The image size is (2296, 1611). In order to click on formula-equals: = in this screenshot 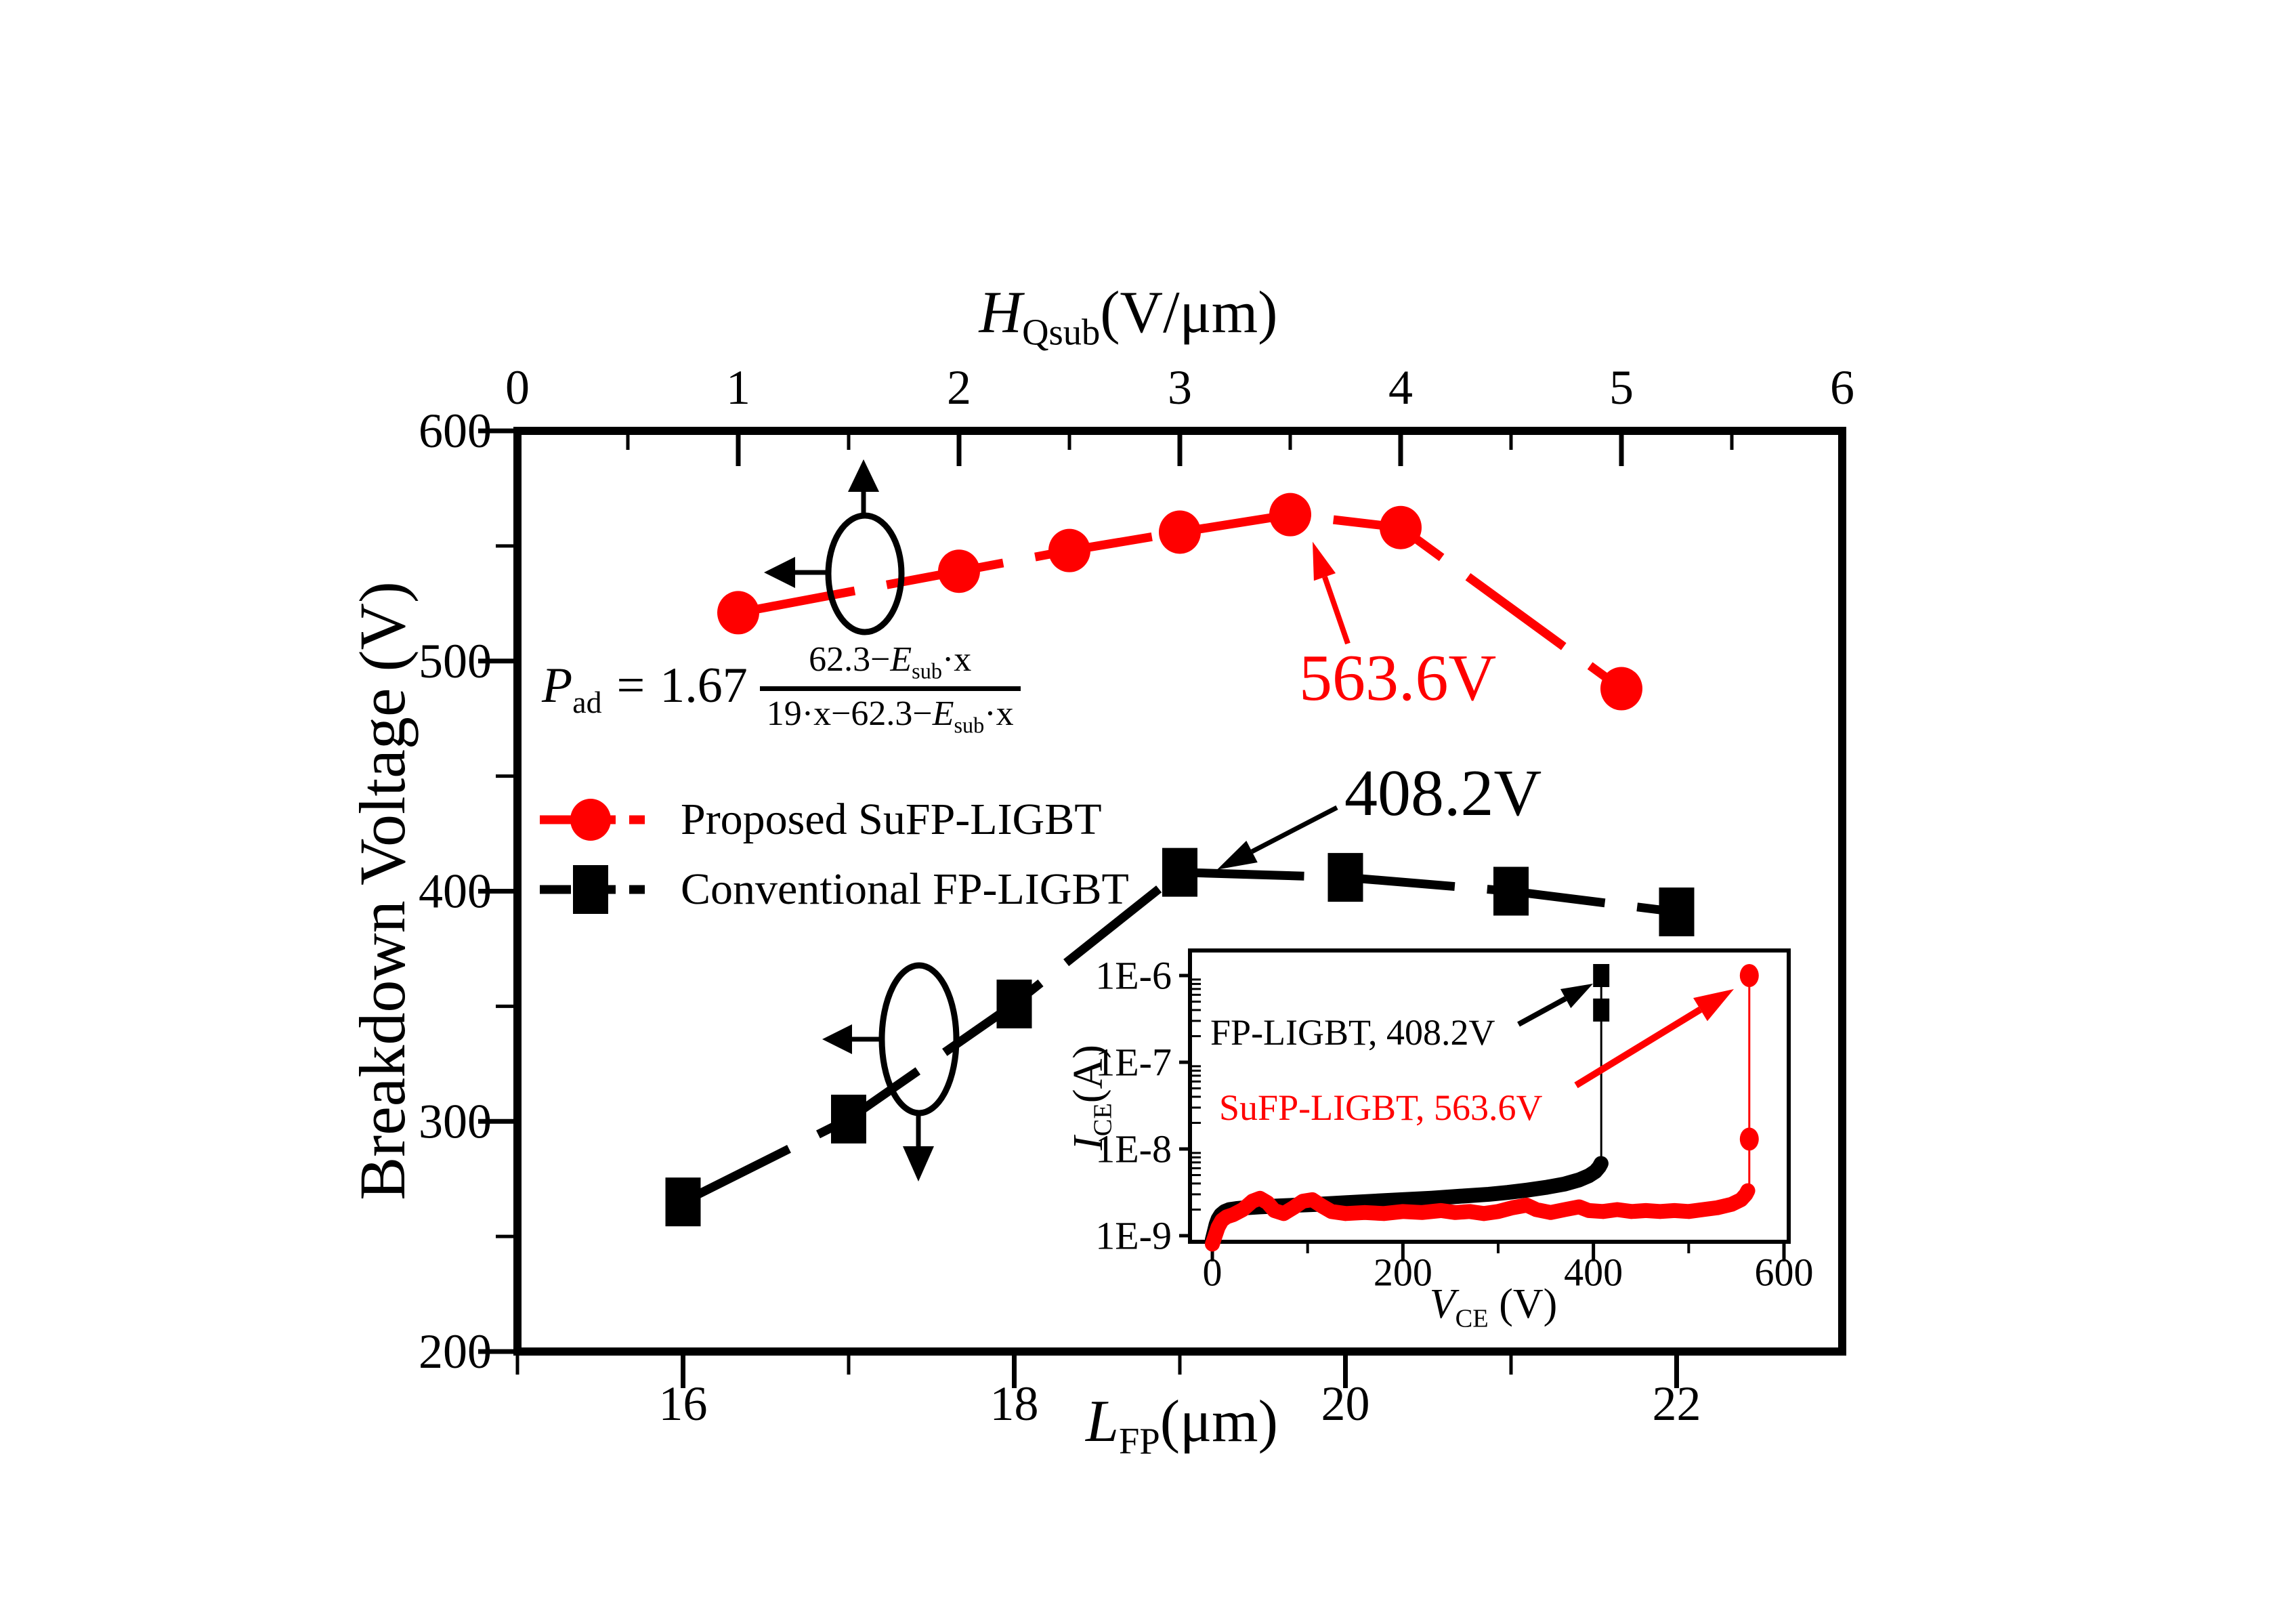, I will do `click(630, 685)`.